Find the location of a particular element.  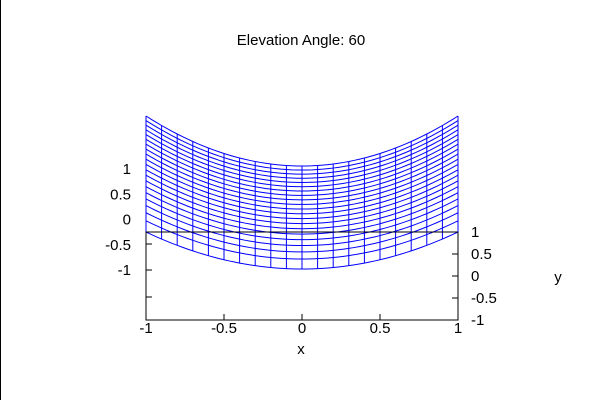

z-tick-label: 0 is located at coordinates (127, 220).